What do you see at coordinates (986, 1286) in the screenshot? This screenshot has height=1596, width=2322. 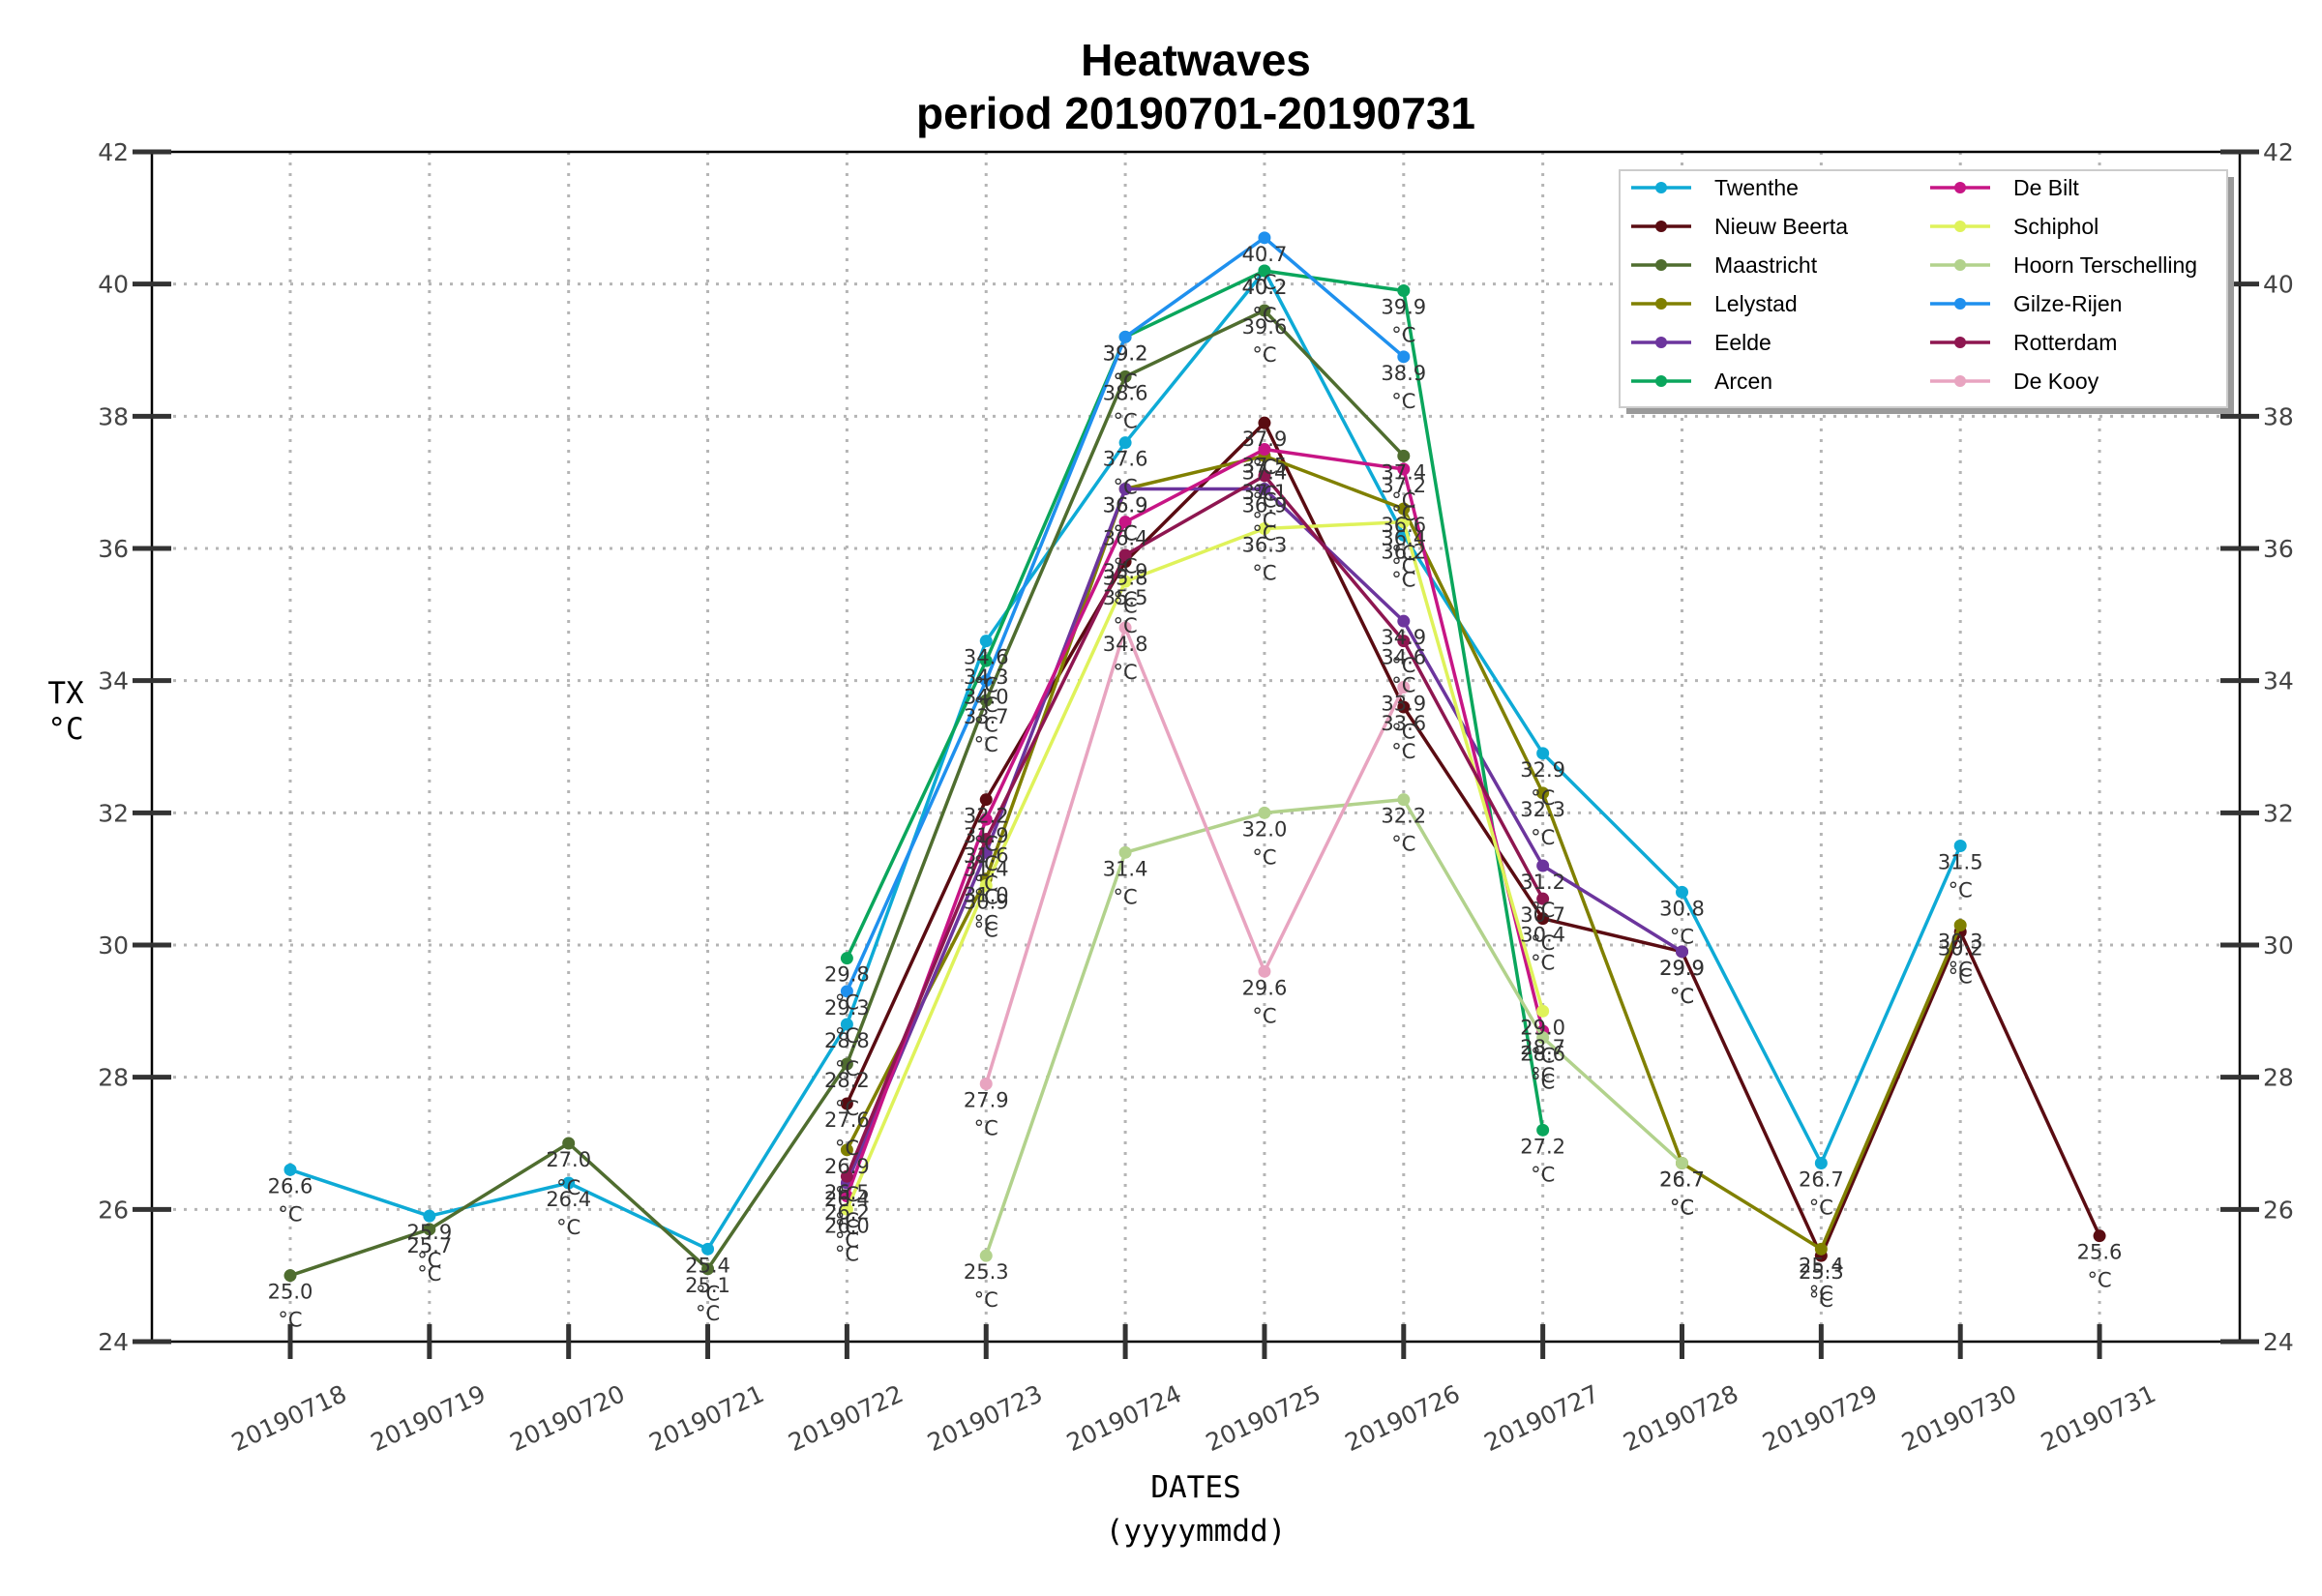 I see `data-label: 25.3 °C` at bounding box center [986, 1286].